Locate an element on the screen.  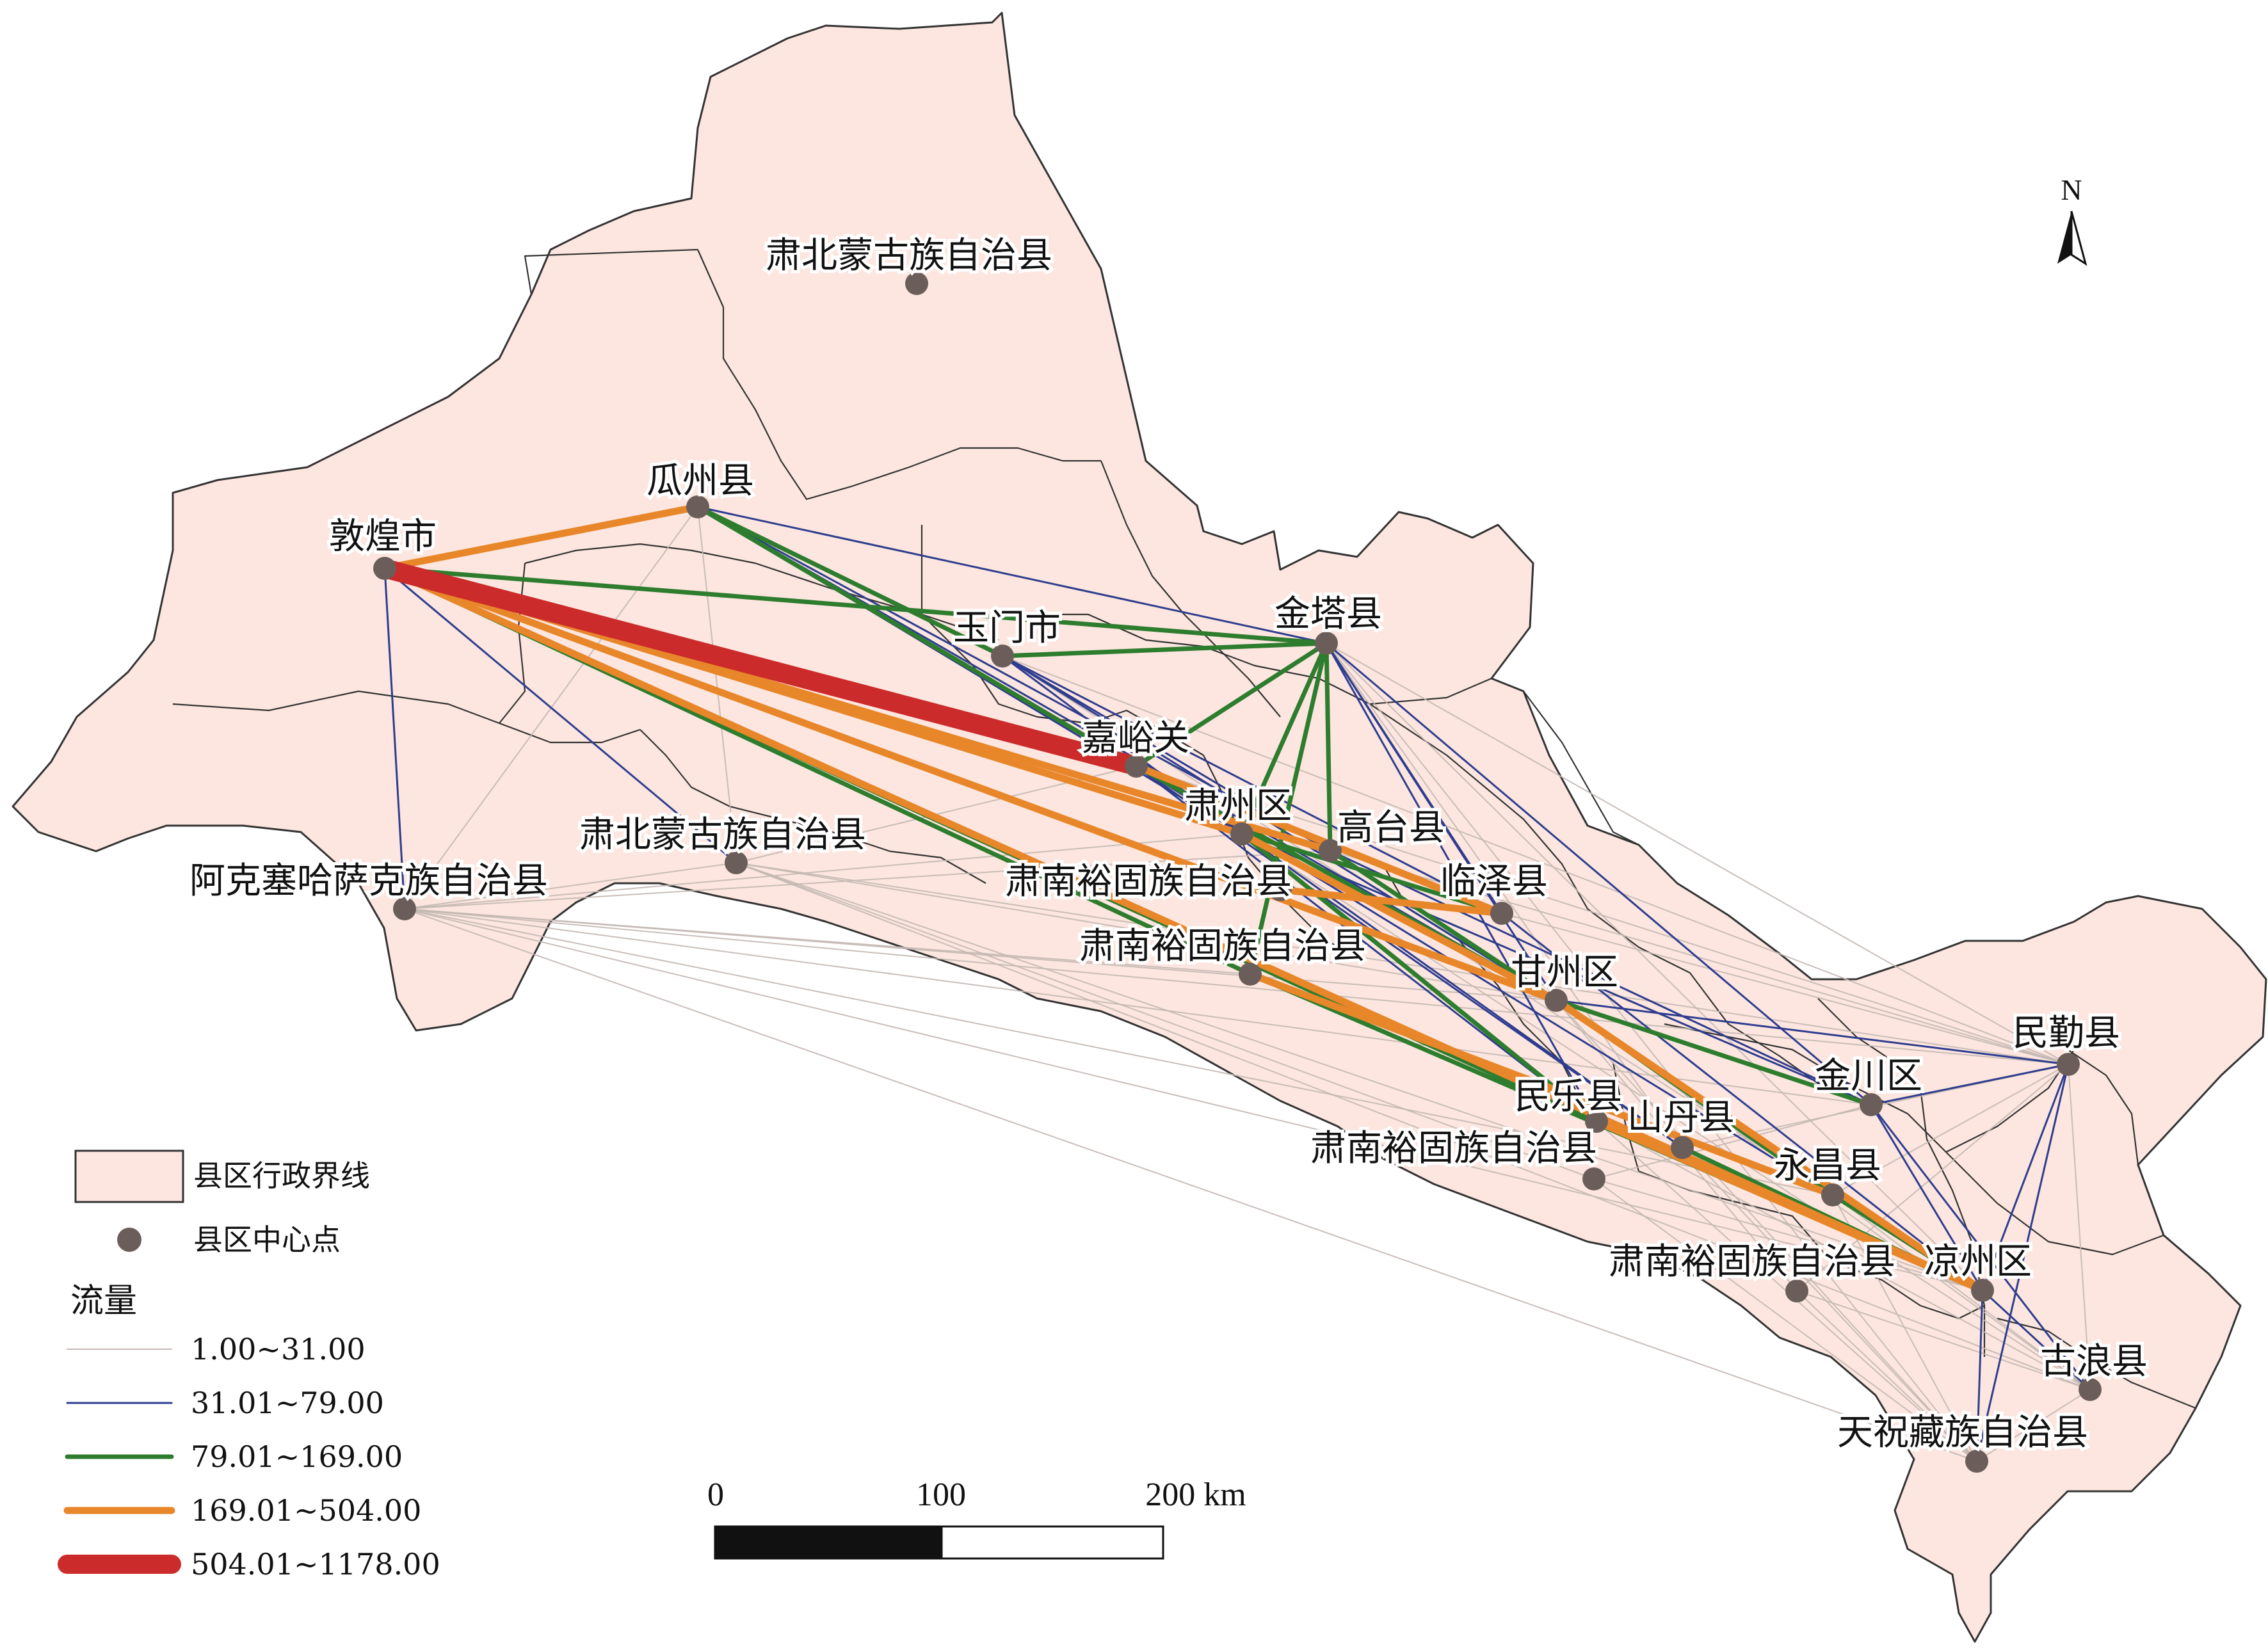
county-center-ganzhou is located at coordinates (1556, 1000).